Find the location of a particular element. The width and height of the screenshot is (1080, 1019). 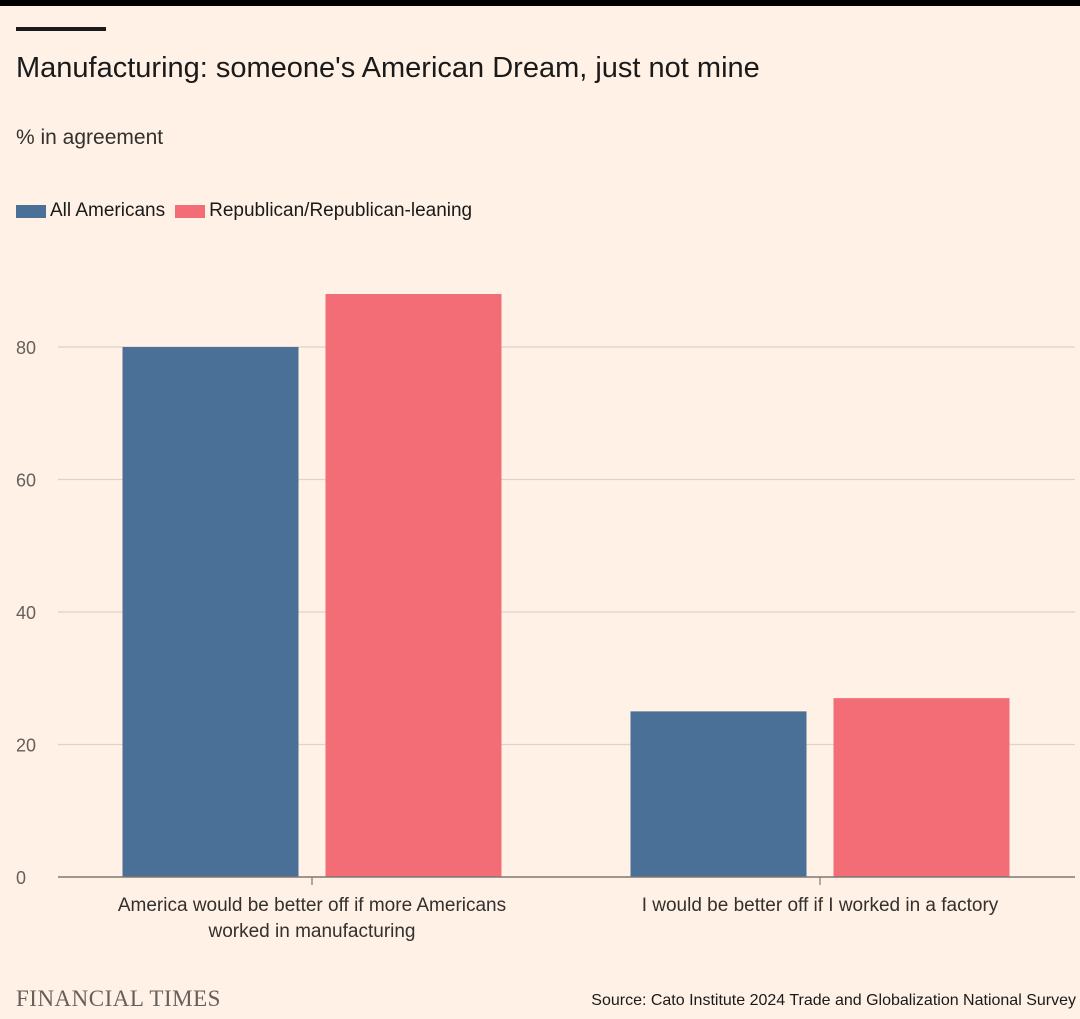

y-tick-label-80: 80 is located at coordinates (26, 348).